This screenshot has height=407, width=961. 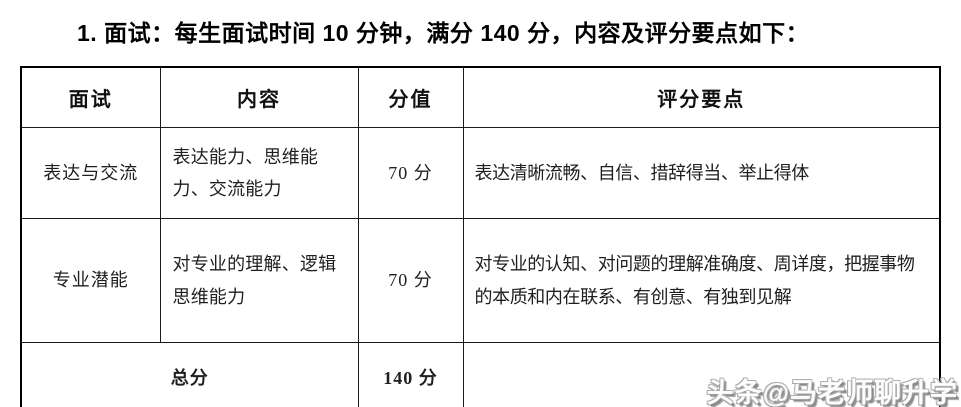 I want to click on category-cell: 表达与交流, so click(x=90, y=173).